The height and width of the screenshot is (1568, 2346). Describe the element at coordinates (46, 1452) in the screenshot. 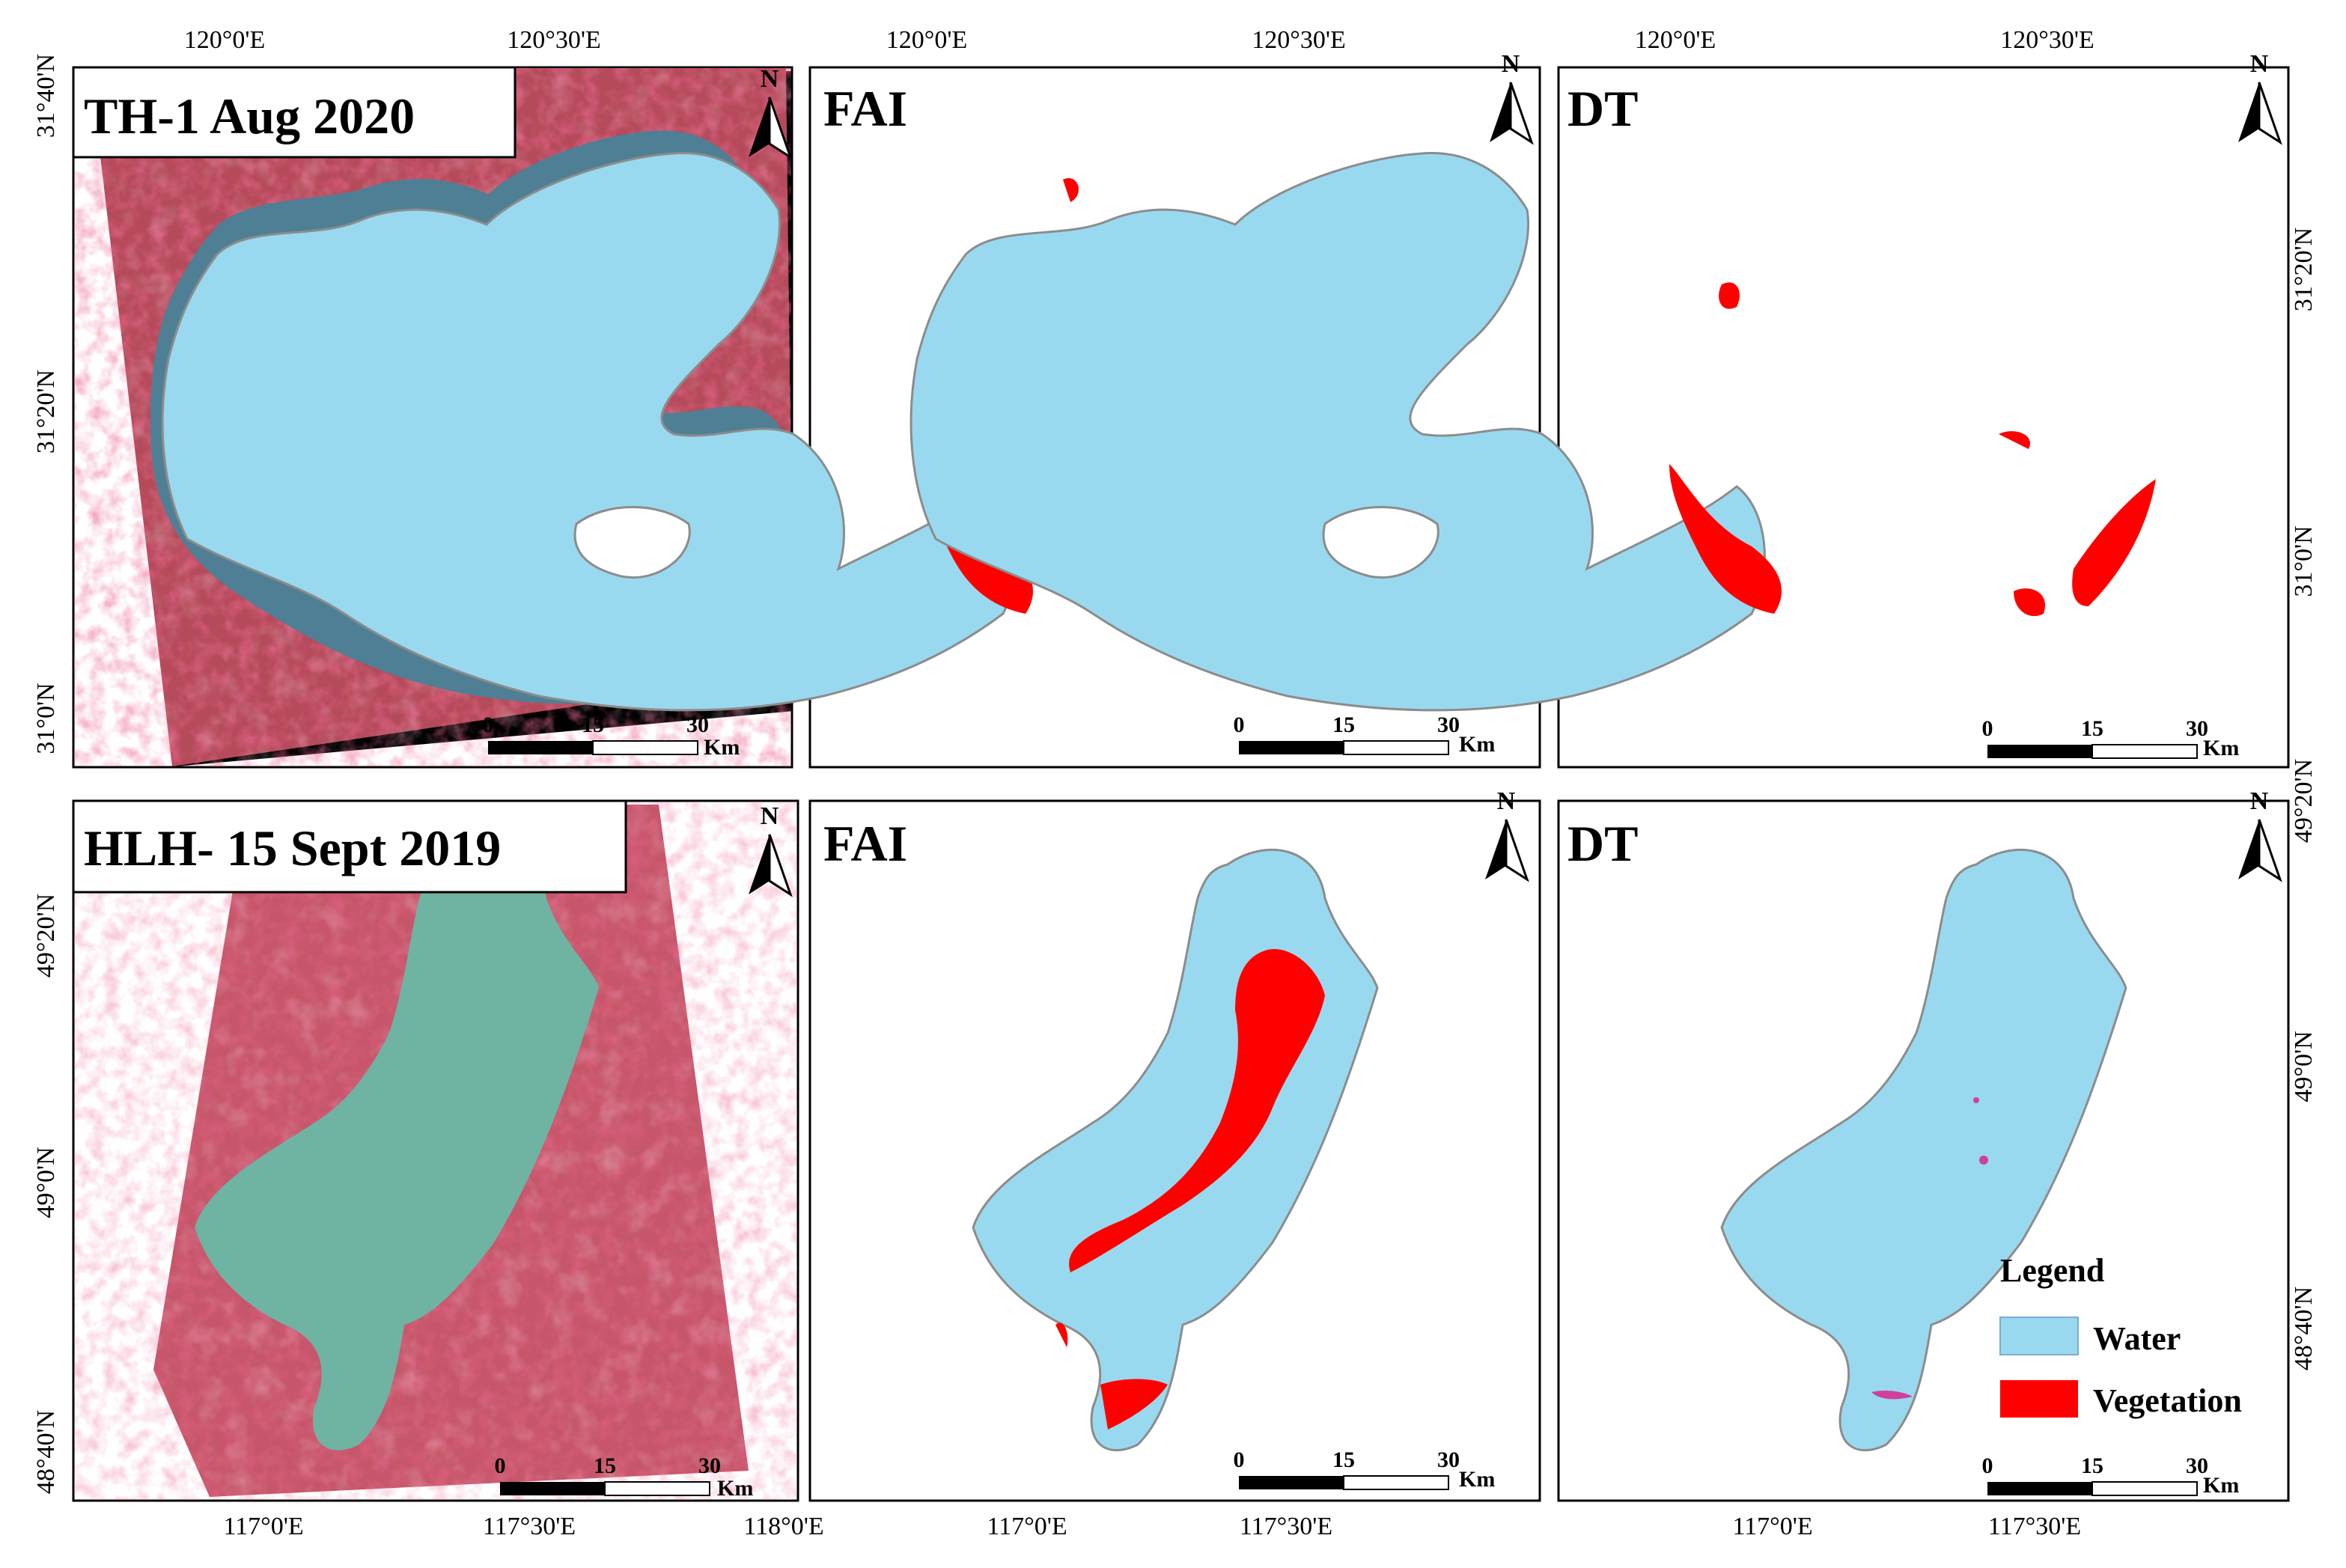

I see `tick-left: 48°40'N` at that location.